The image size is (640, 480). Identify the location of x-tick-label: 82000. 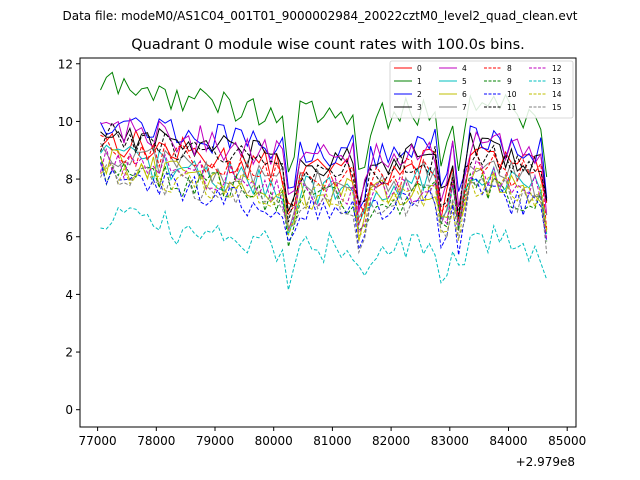
(391, 441).